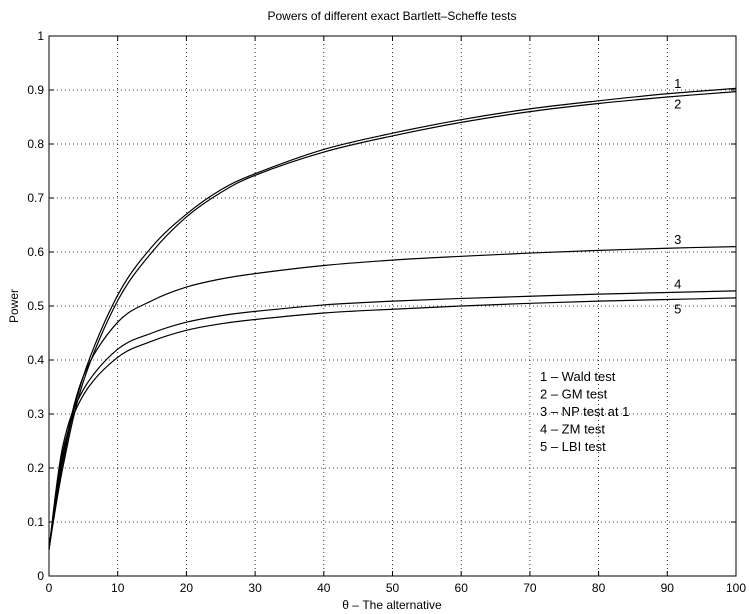 The width and height of the screenshot is (749, 614). I want to click on curve-label-4: 4, so click(677, 283).